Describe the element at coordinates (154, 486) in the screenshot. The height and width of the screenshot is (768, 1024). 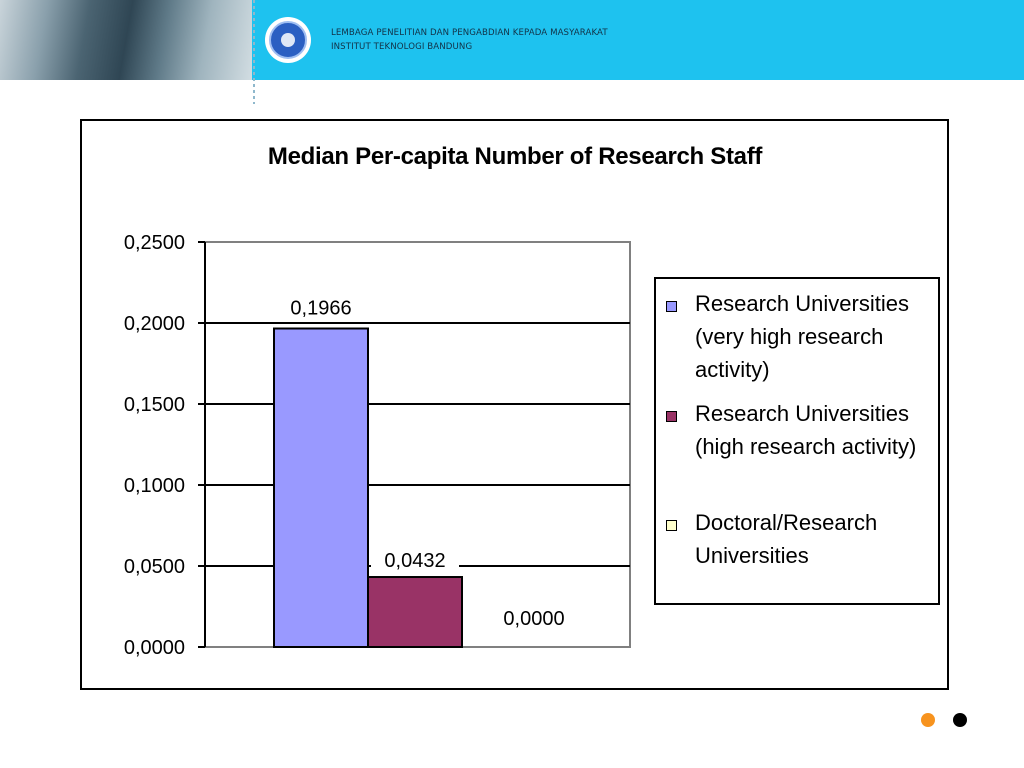
I see `y-tick-label: 0,1000` at that location.